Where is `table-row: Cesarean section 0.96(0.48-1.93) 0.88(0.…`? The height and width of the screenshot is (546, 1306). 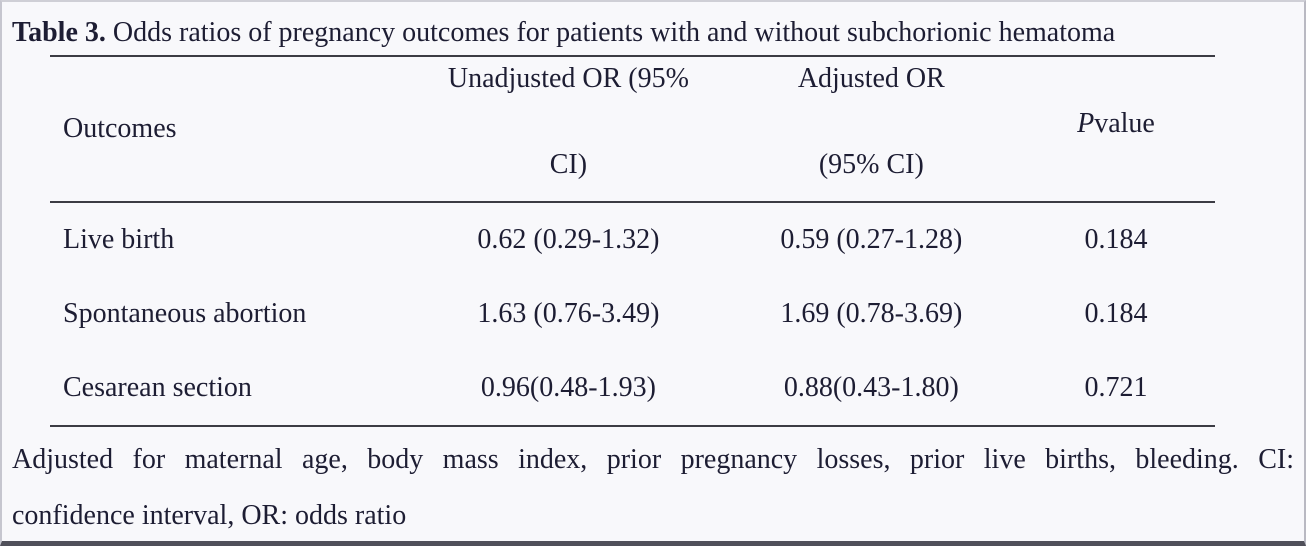 table-row: Cesarean section 0.96(0.48-1.93) 0.88(0.… is located at coordinates (632, 388).